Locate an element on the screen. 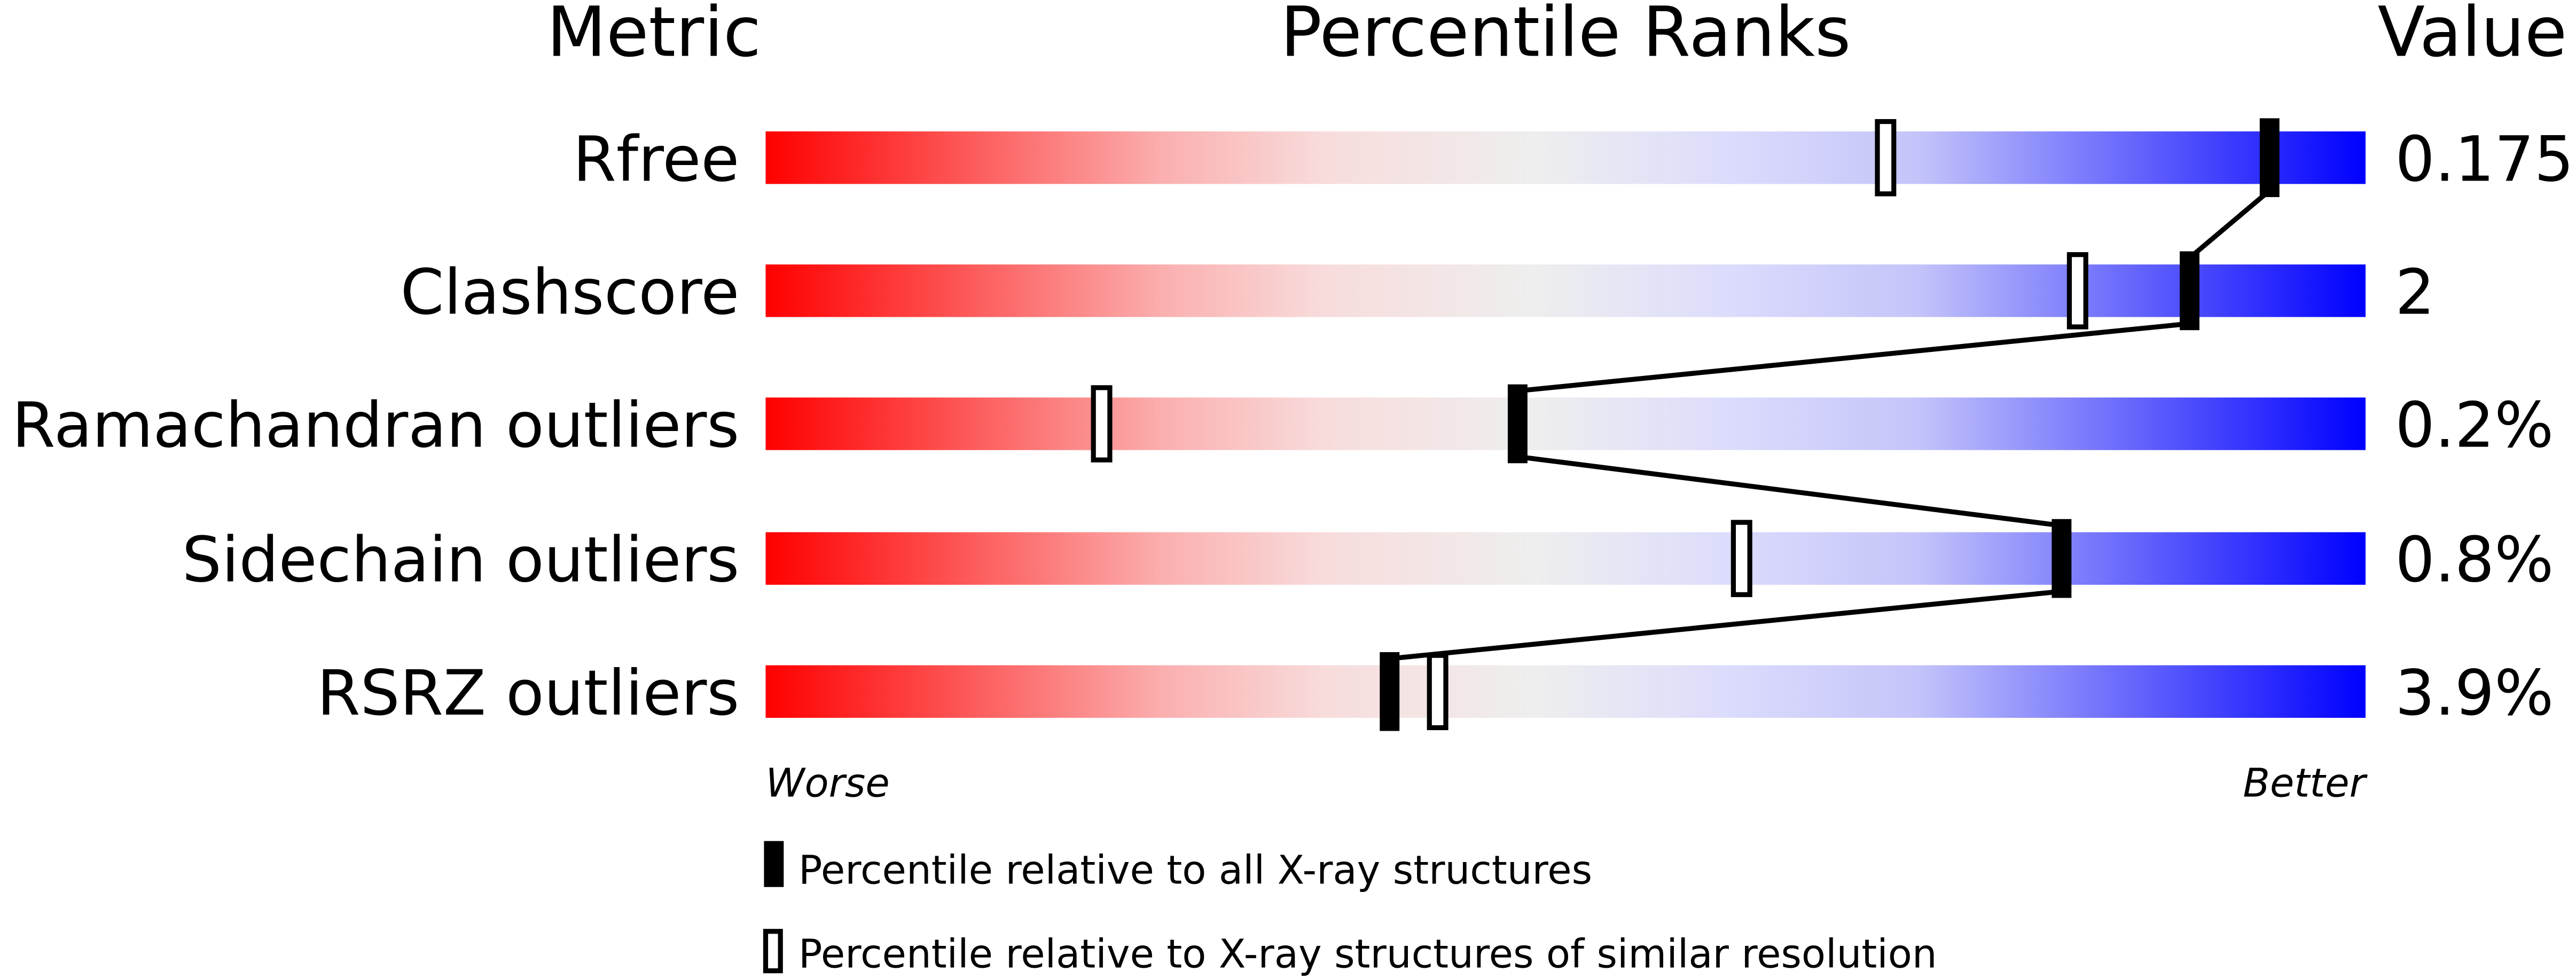  metric-row: Sidechain outliers 0.8% is located at coordinates (1368, 558).